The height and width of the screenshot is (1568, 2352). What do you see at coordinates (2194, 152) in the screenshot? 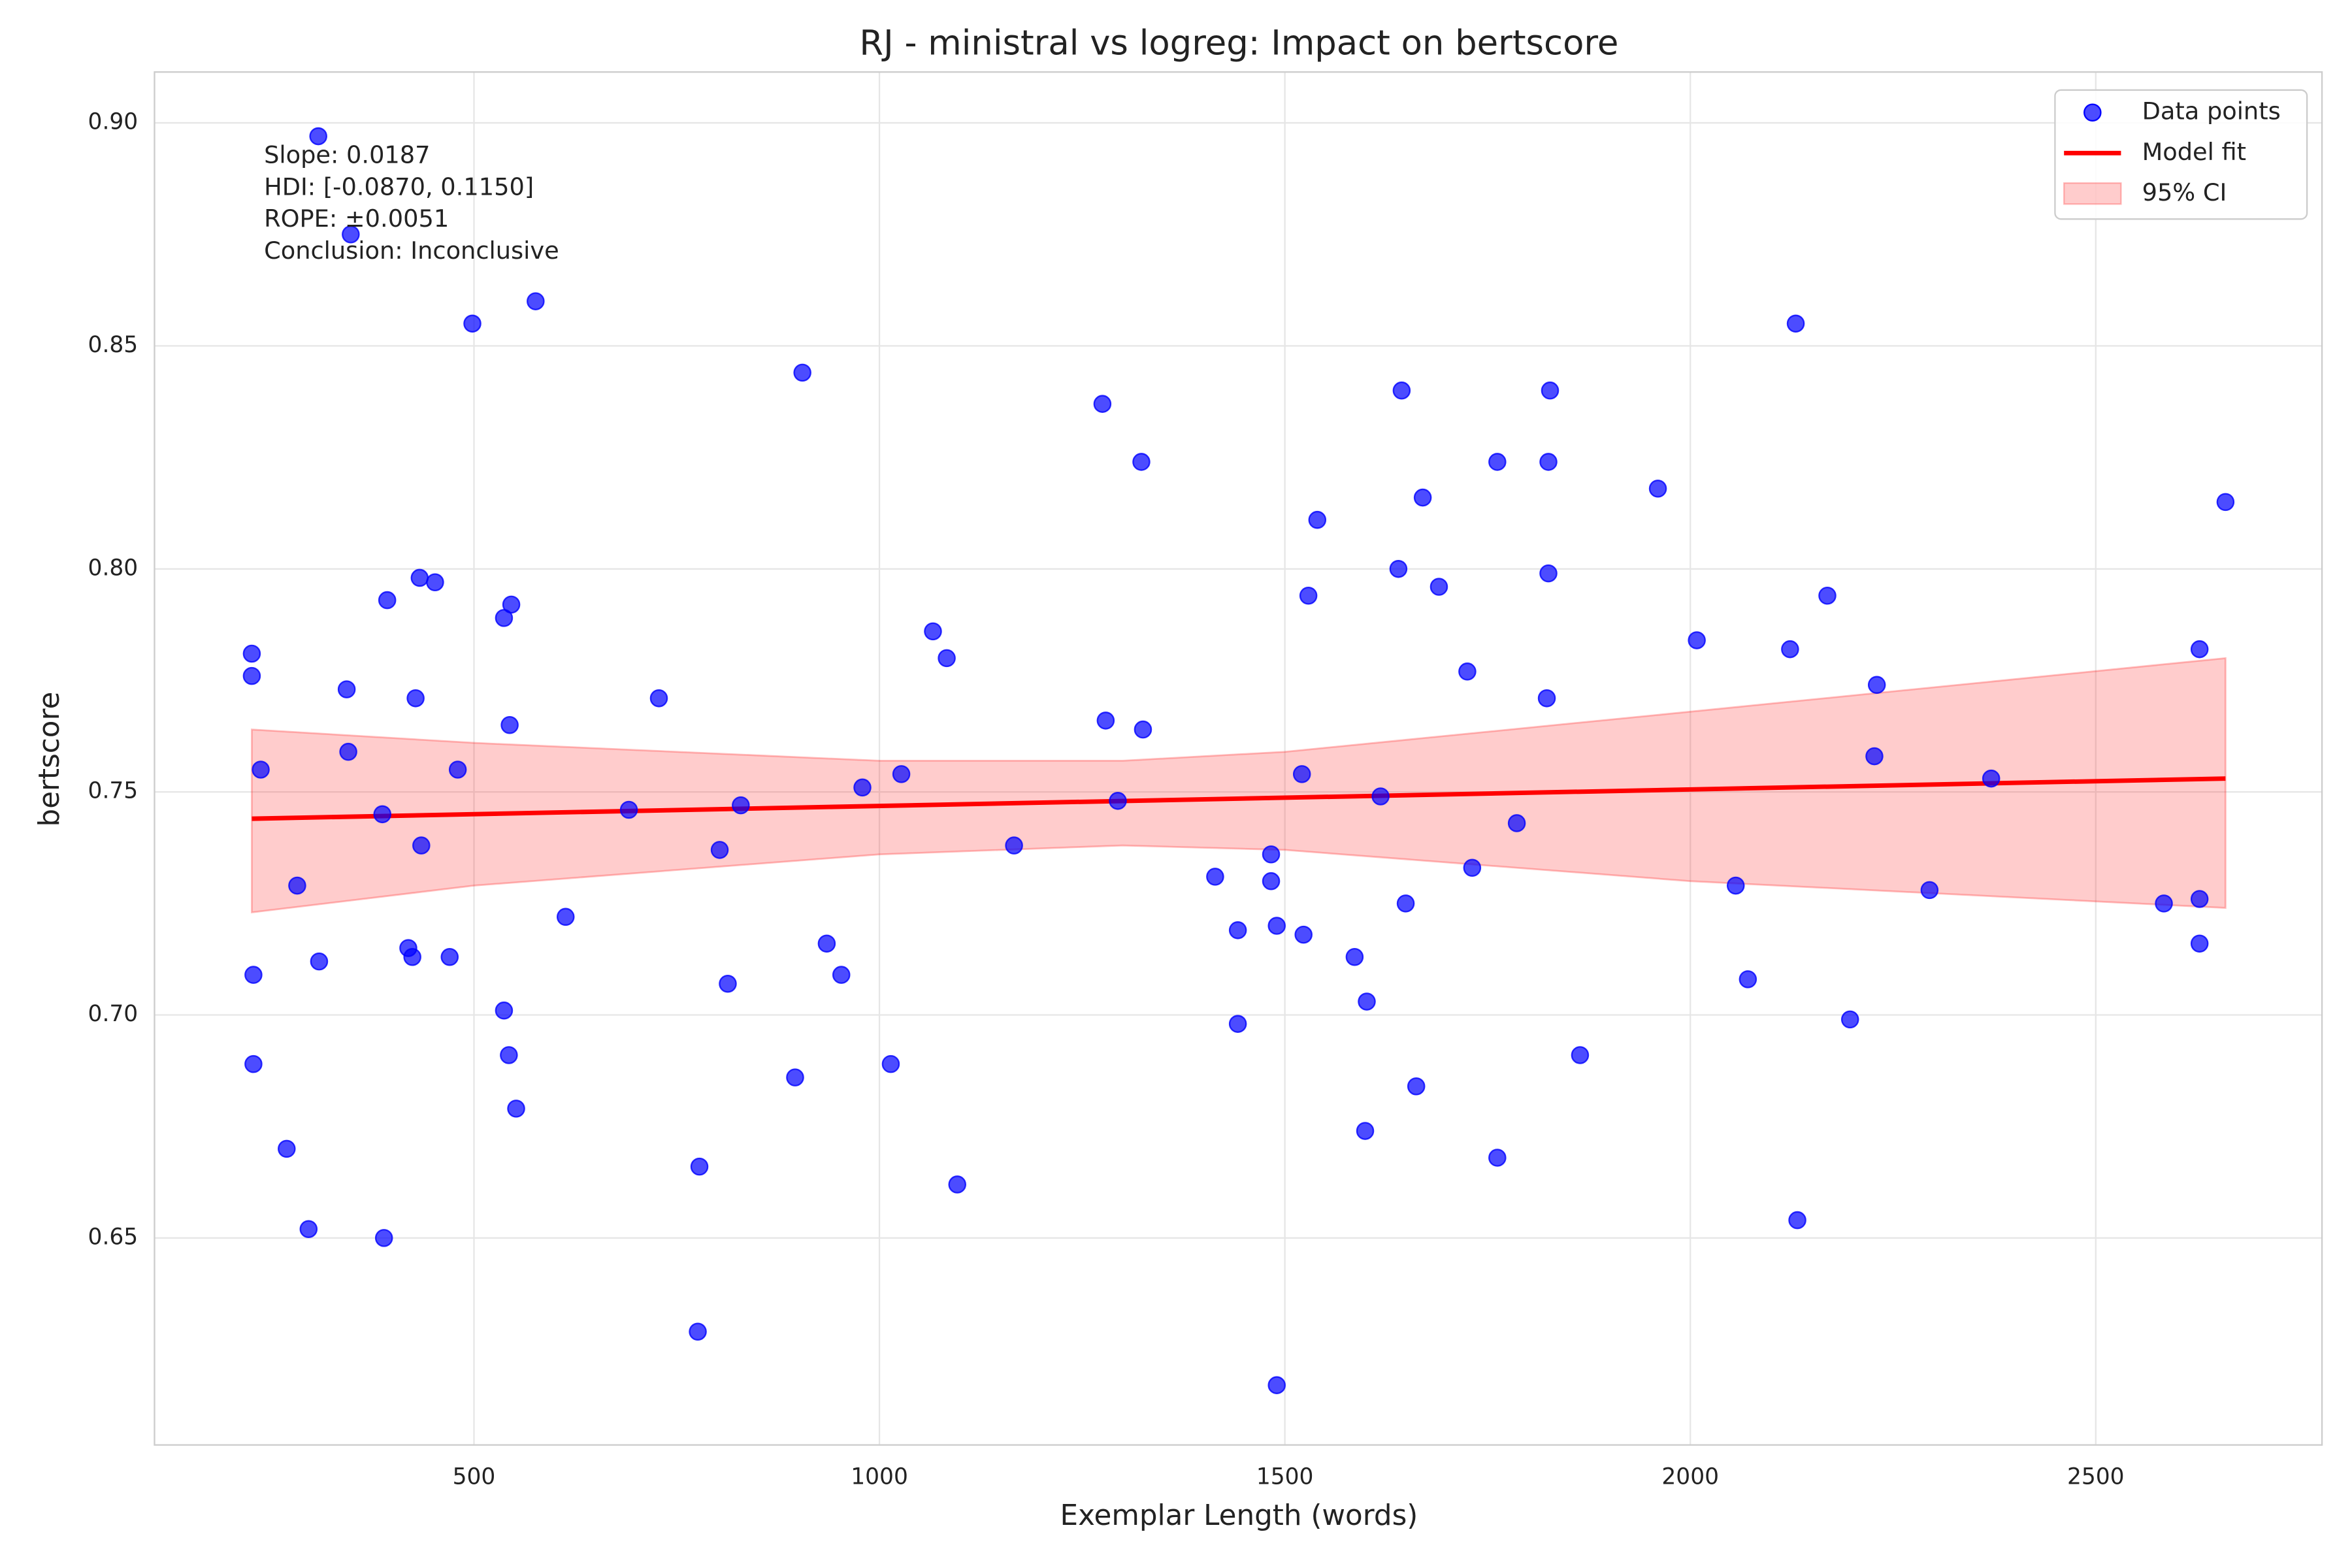
I see `legend-label: Model fit` at bounding box center [2194, 152].